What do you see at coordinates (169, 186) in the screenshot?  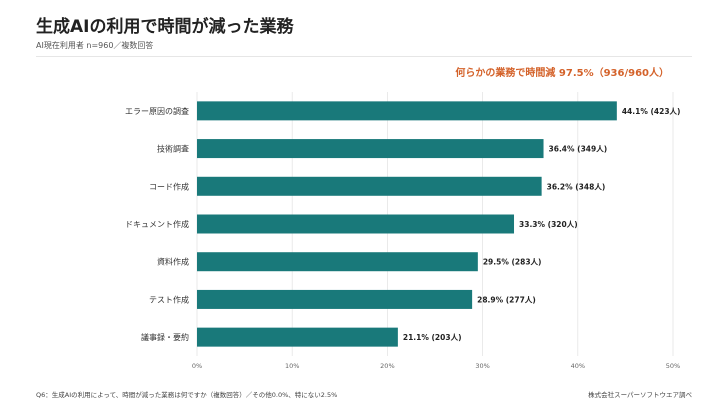 I see `category-label: コード作成` at bounding box center [169, 186].